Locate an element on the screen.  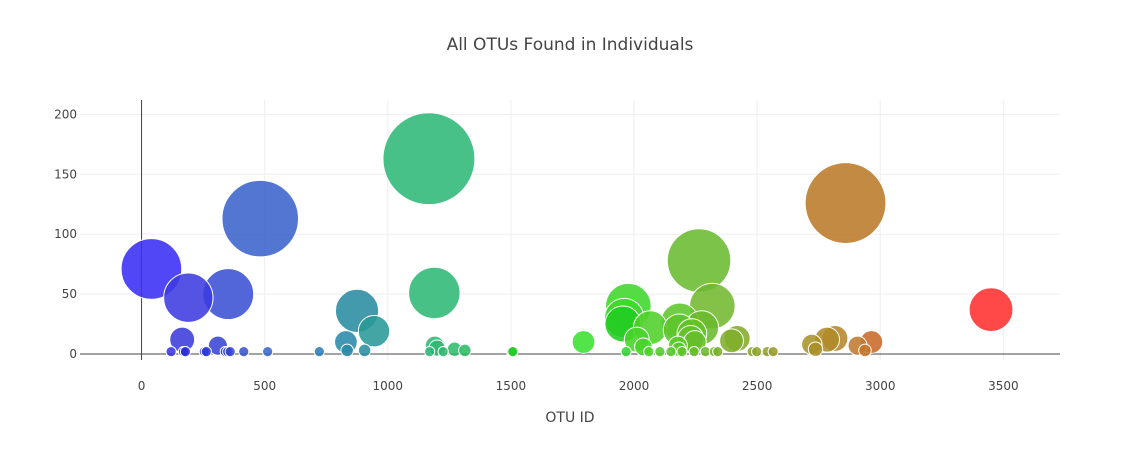
x-tick-label: 3500 is located at coordinates (1003, 386).